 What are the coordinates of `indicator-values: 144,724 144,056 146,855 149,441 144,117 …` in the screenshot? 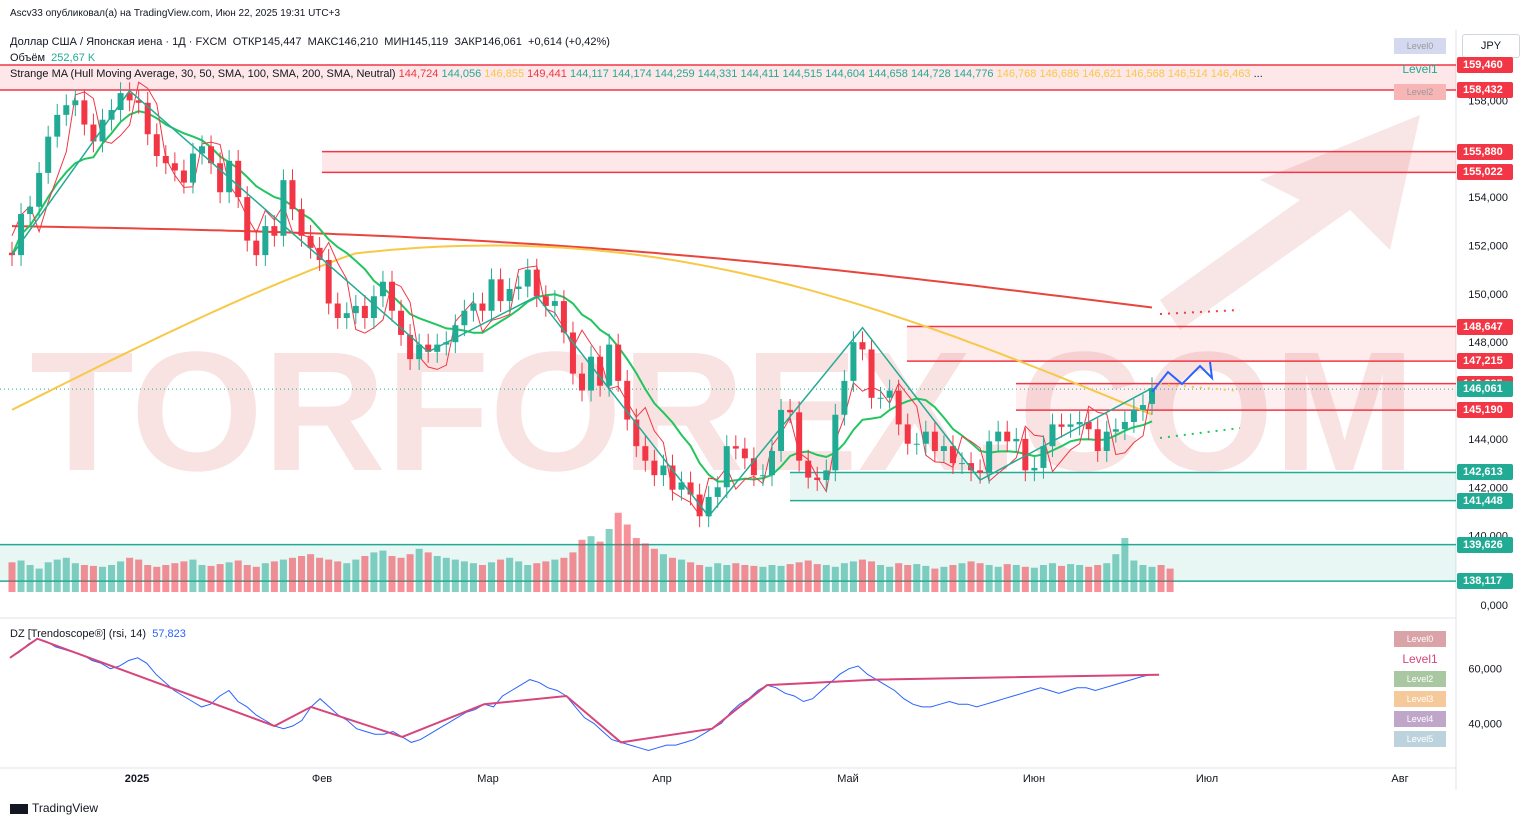 It's located at (825, 74).